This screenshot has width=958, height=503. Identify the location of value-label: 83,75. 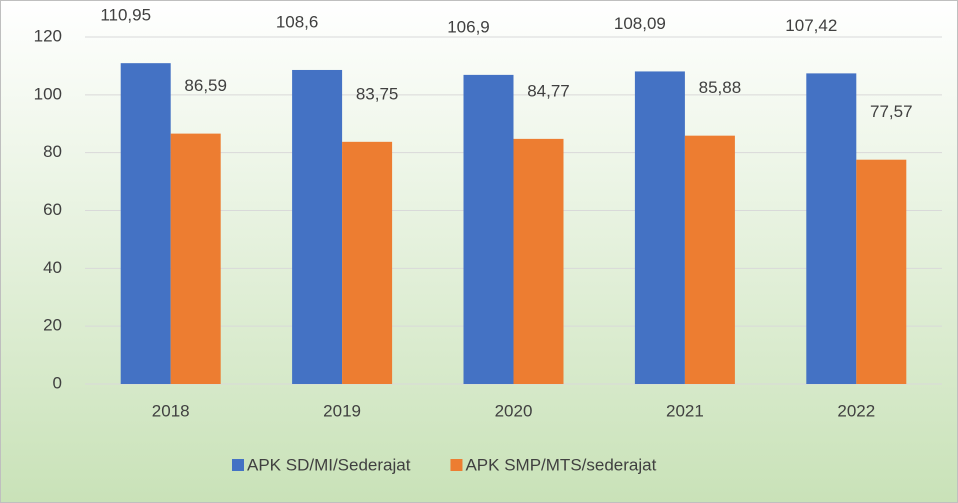
(377, 93).